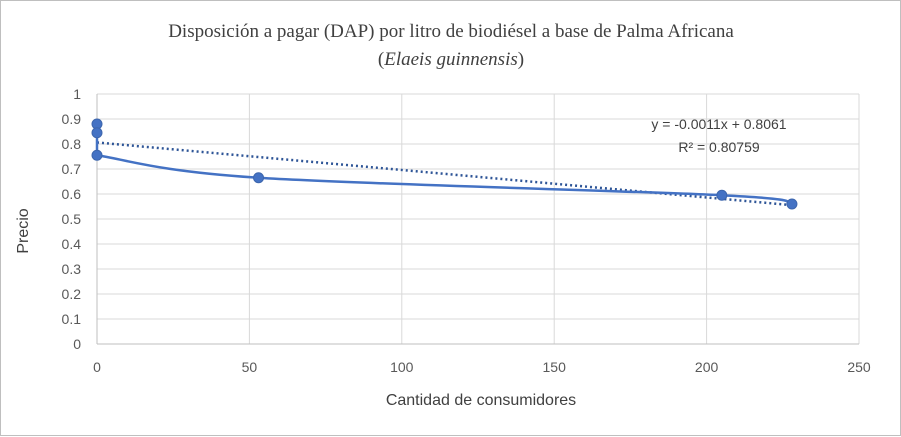 The height and width of the screenshot is (437, 901). Describe the element at coordinates (72, 244) in the screenshot. I see `y-tick-label: 0.4` at that location.